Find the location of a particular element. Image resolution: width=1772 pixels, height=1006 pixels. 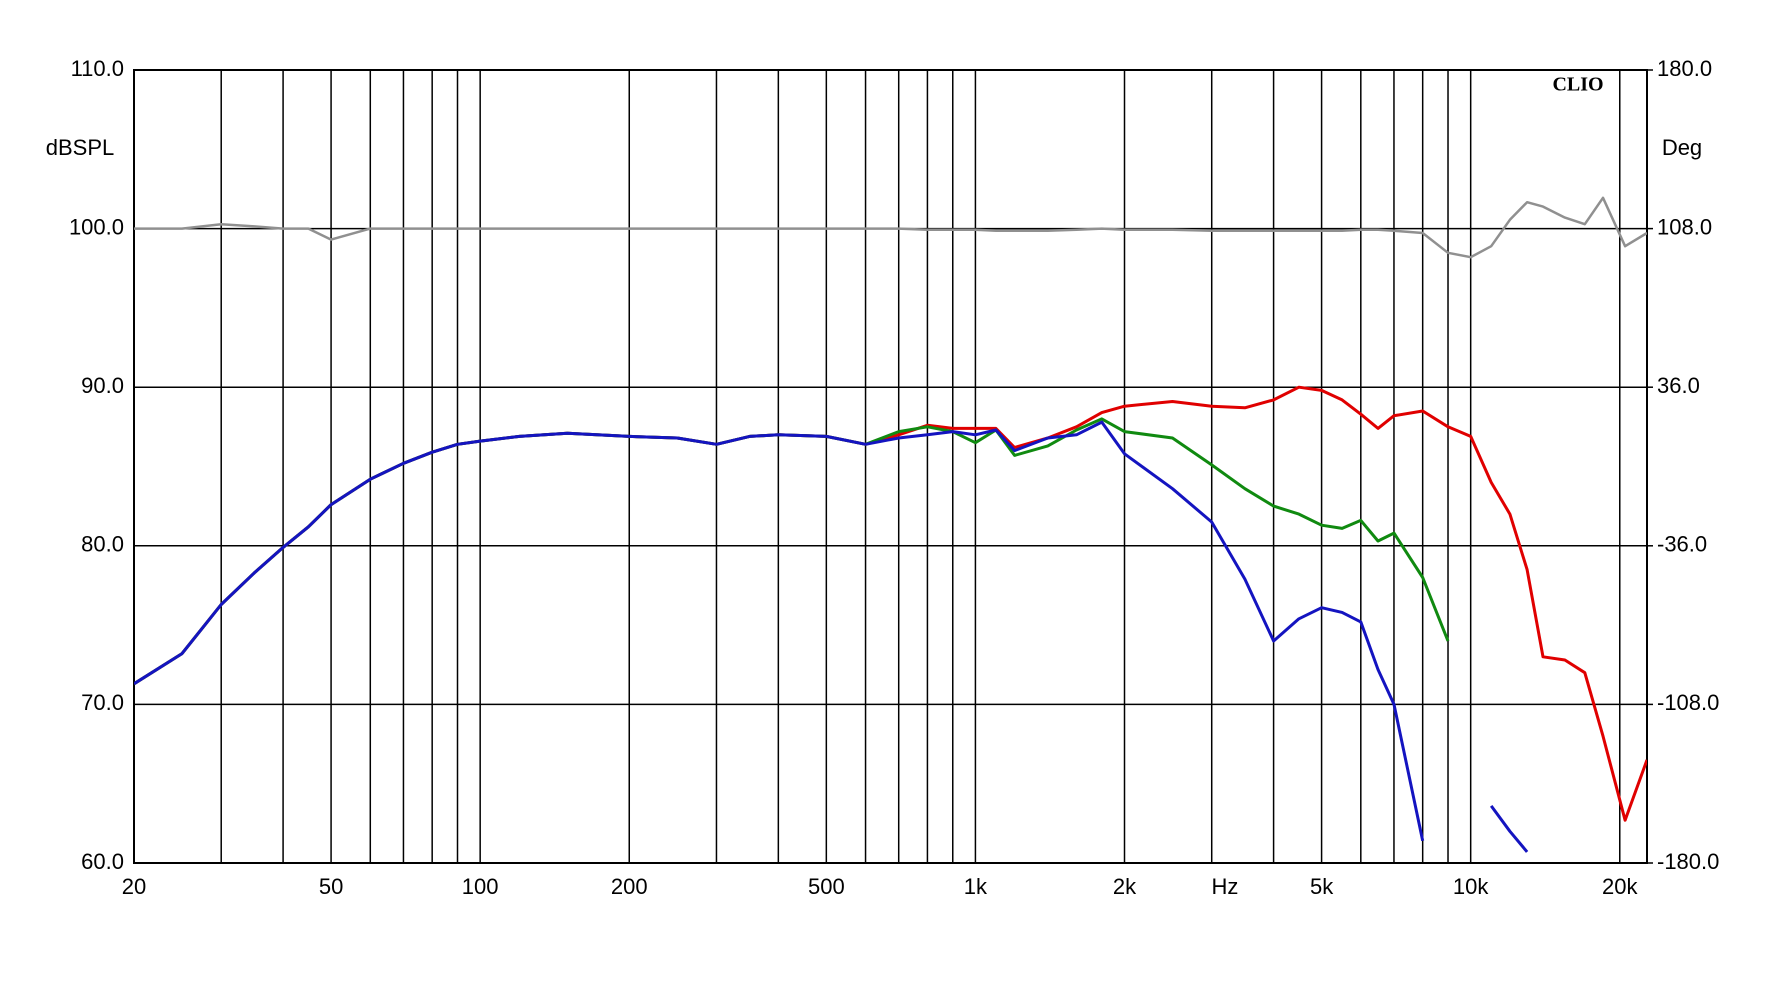

x-tick-label: 50 is located at coordinates (331, 886).